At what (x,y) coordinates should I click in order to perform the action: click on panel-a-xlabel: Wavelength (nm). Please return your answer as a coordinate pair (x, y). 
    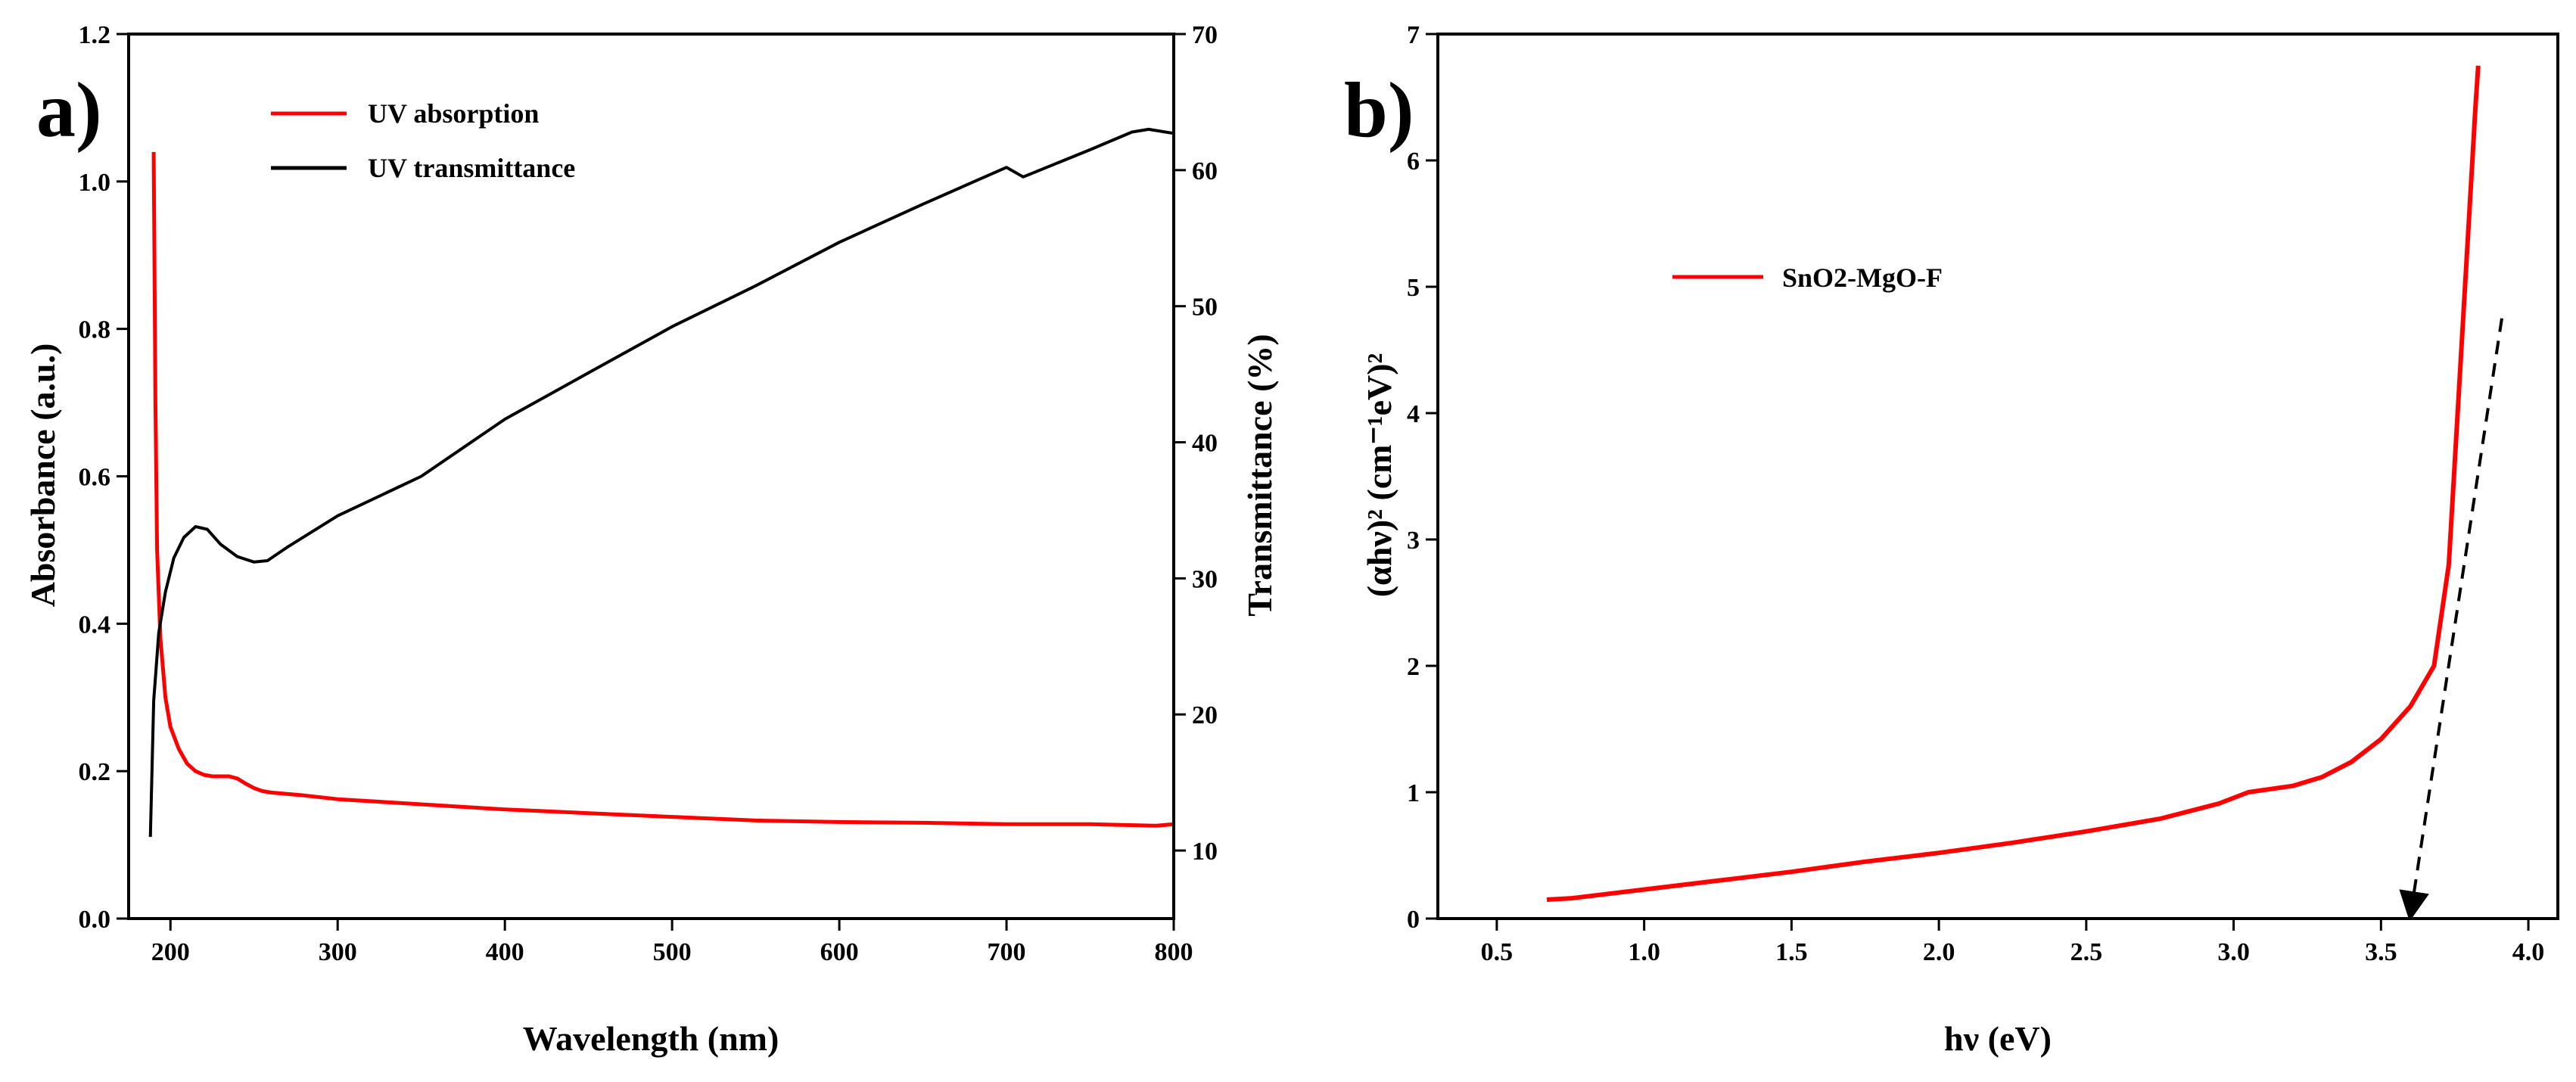
    Looking at the image, I should click on (651, 1038).